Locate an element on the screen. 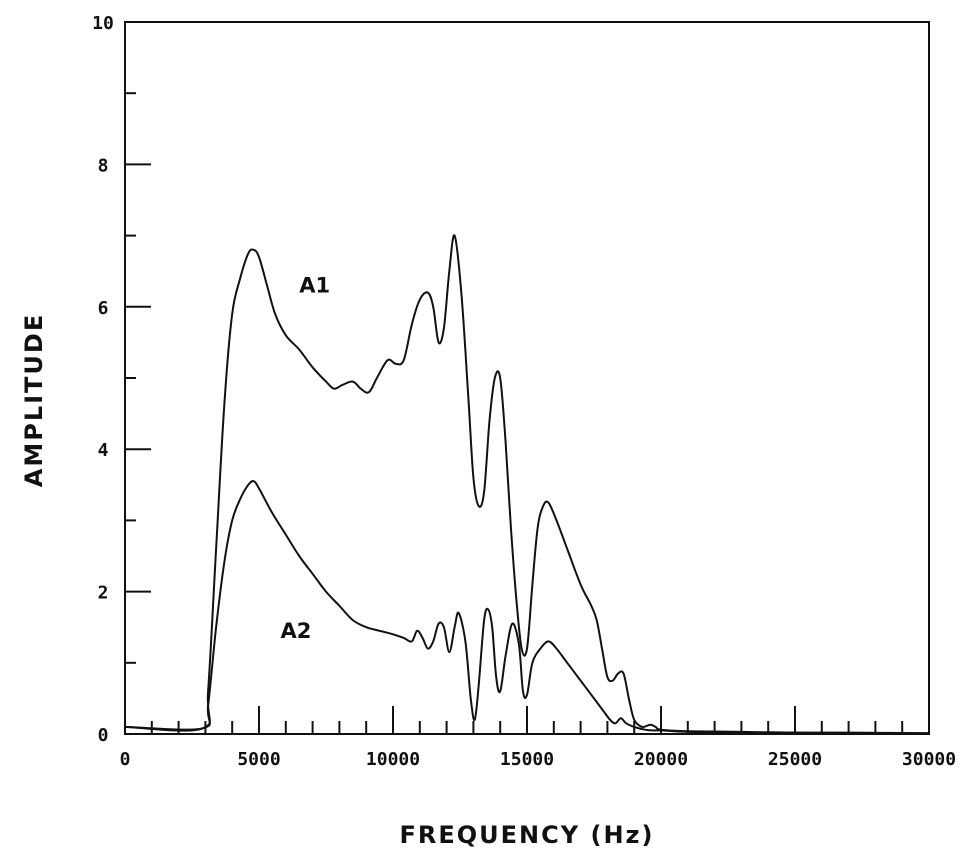 The image size is (974, 855). x-tick-label: 30000 is located at coordinates (929, 759).